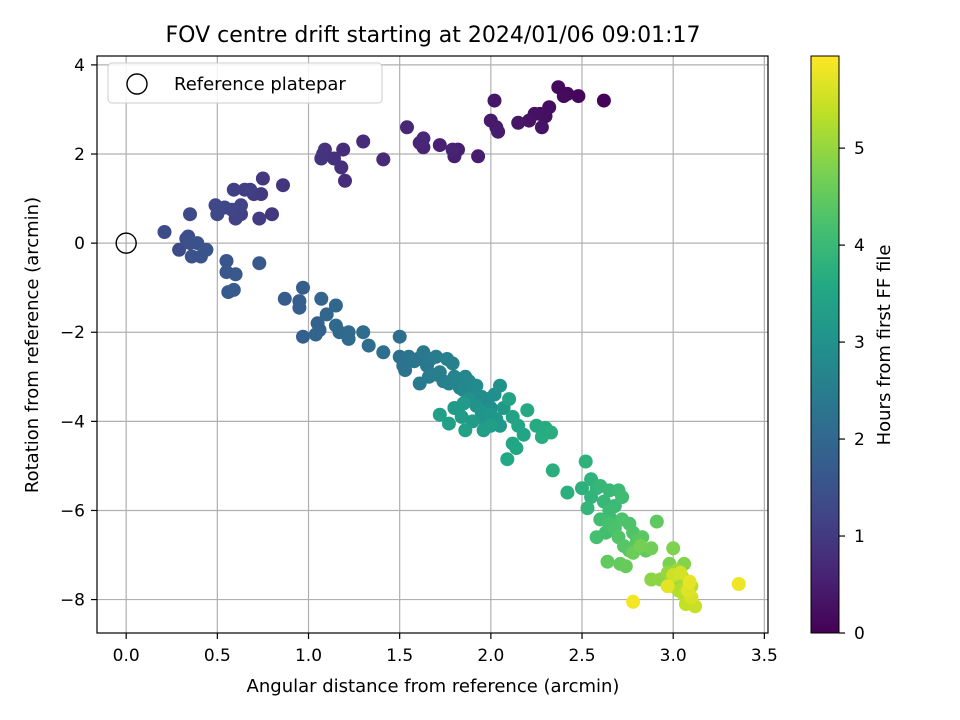 This screenshot has height=720, width=960. What do you see at coordinates (764, 656) in the screenshot?
I see `x-tick-label: 3.5` at bounding box center [764, 656].